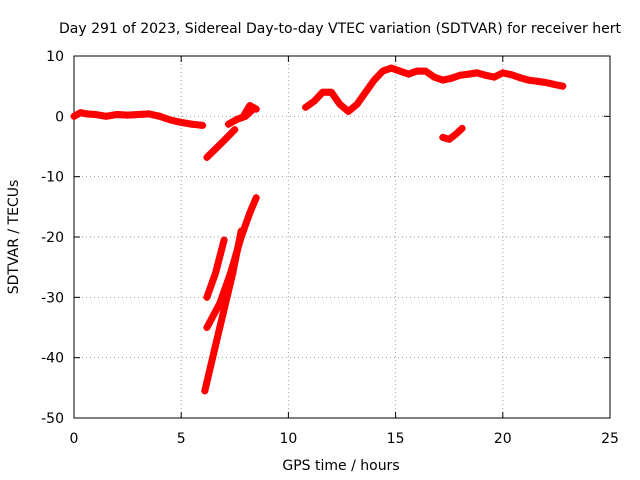  What do you see at coordinates (14, 237) in the screenshot?
I see `y-axis-label: SDTVAR / TECUs` at bounding box center [14, 237].